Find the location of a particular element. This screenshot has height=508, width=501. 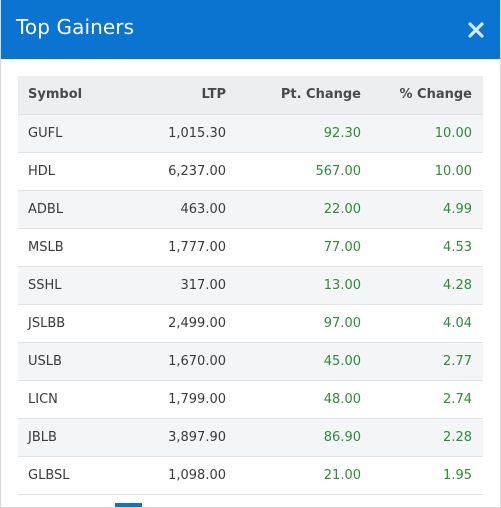

table-row: JSLBB 2,499.00 97.00 4.04 is located at coordinates (250, 323).